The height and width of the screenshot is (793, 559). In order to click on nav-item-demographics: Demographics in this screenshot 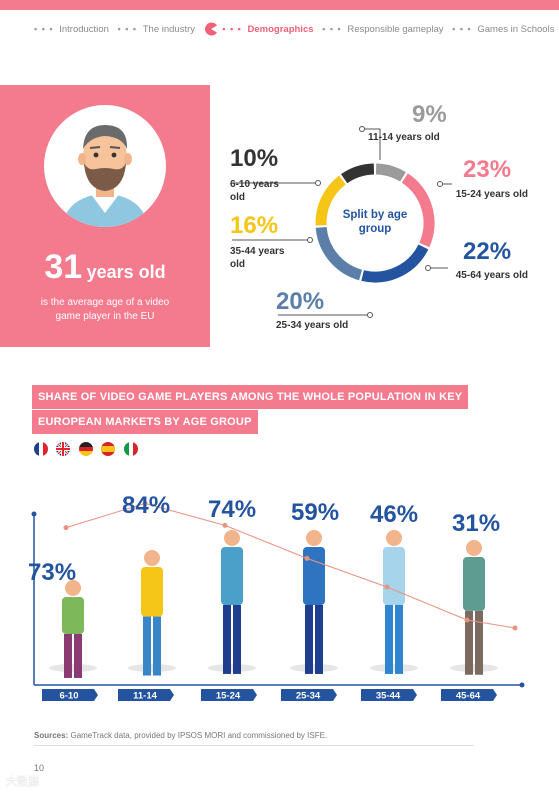, I will do `click(280, 29)`.